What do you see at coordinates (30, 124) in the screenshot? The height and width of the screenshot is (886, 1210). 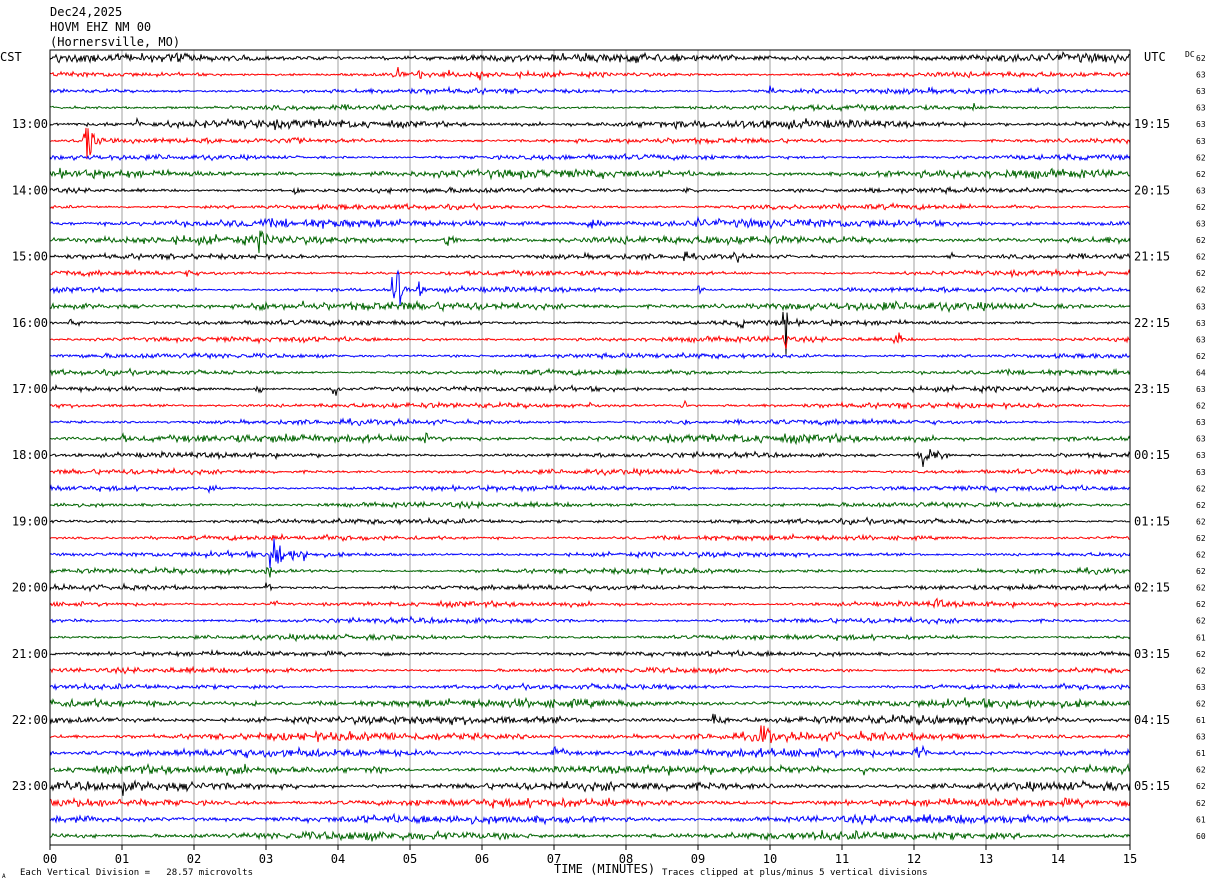 I see `cst-hour-label: 13:00` at bounding box center [30, 124].